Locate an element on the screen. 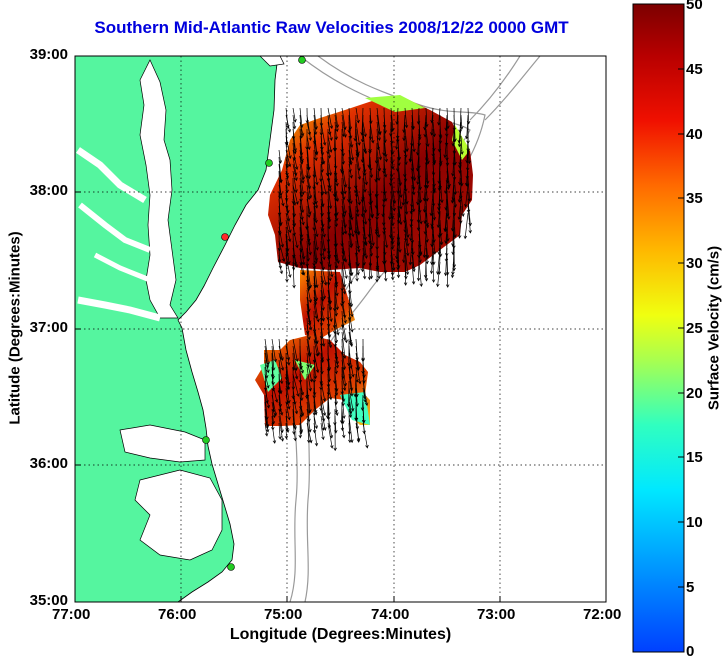  albemarle-sound is located at coordinates (162, 443).